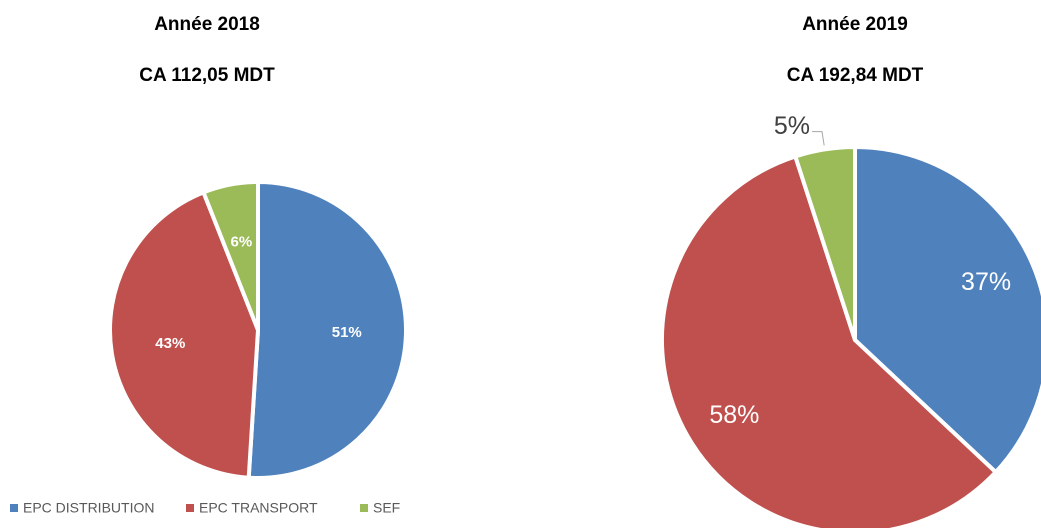  I want to click on data-label: 43%, so click(170, 343).